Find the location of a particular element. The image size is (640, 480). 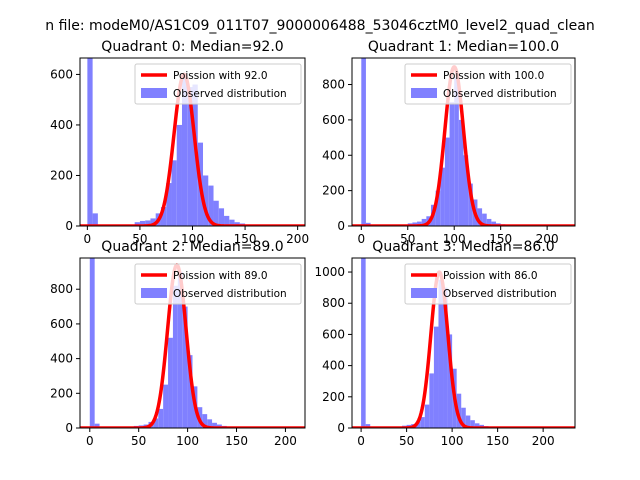

legend-label-poisson: Poission with 86.0 is located at coordinates (490, 276).